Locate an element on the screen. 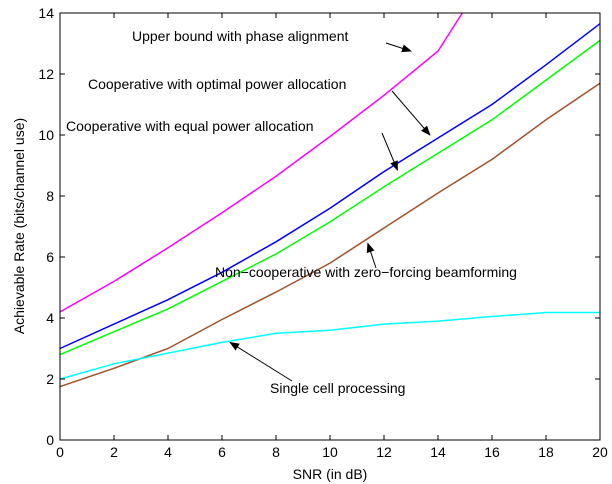  y-tick-label: 6 is located at coordinates (50, 257).